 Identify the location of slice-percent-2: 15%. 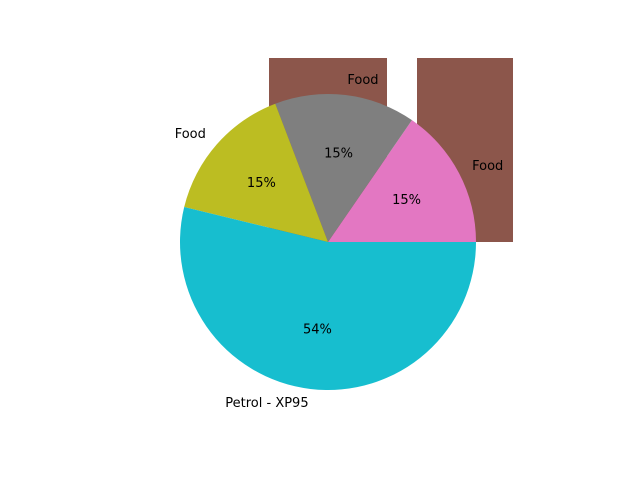
(338, 153).